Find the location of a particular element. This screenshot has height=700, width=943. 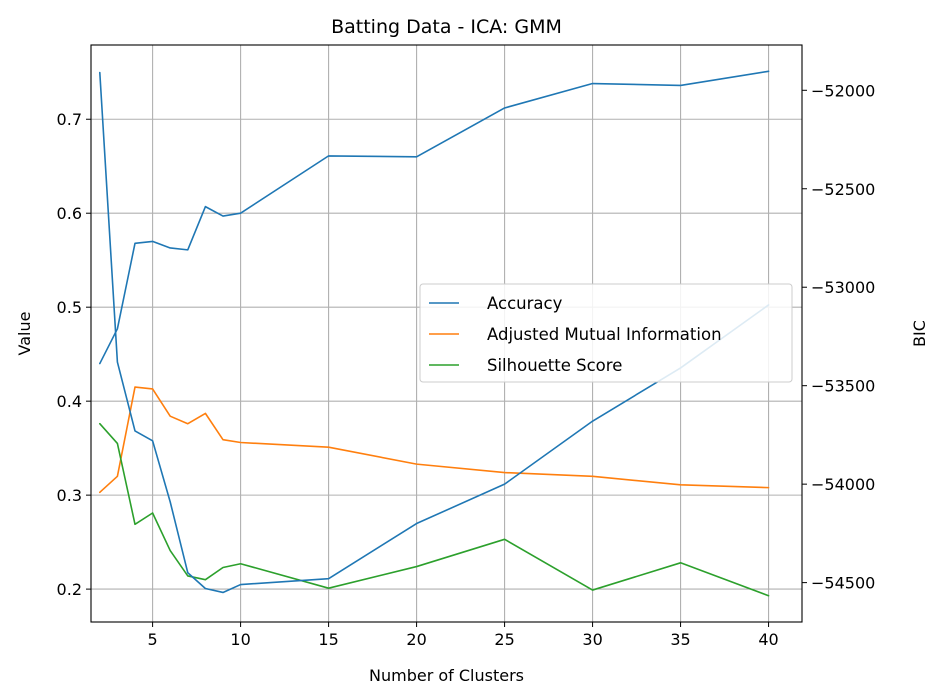

x-tick-label: 25 is located at coordinates (504, 639).